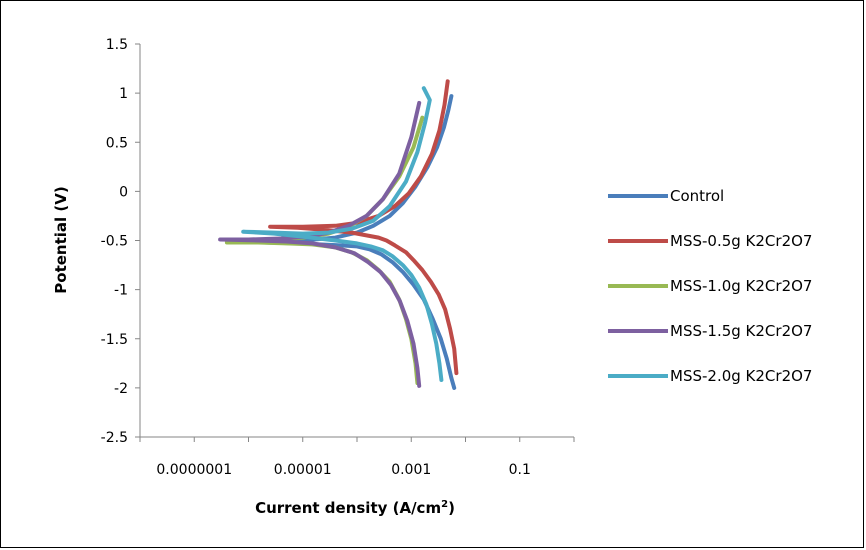 The image size is (866, 550). Describe the element at coordinates (121, 389) in the screenshot. I see `y-tick-label: -2` at that location.